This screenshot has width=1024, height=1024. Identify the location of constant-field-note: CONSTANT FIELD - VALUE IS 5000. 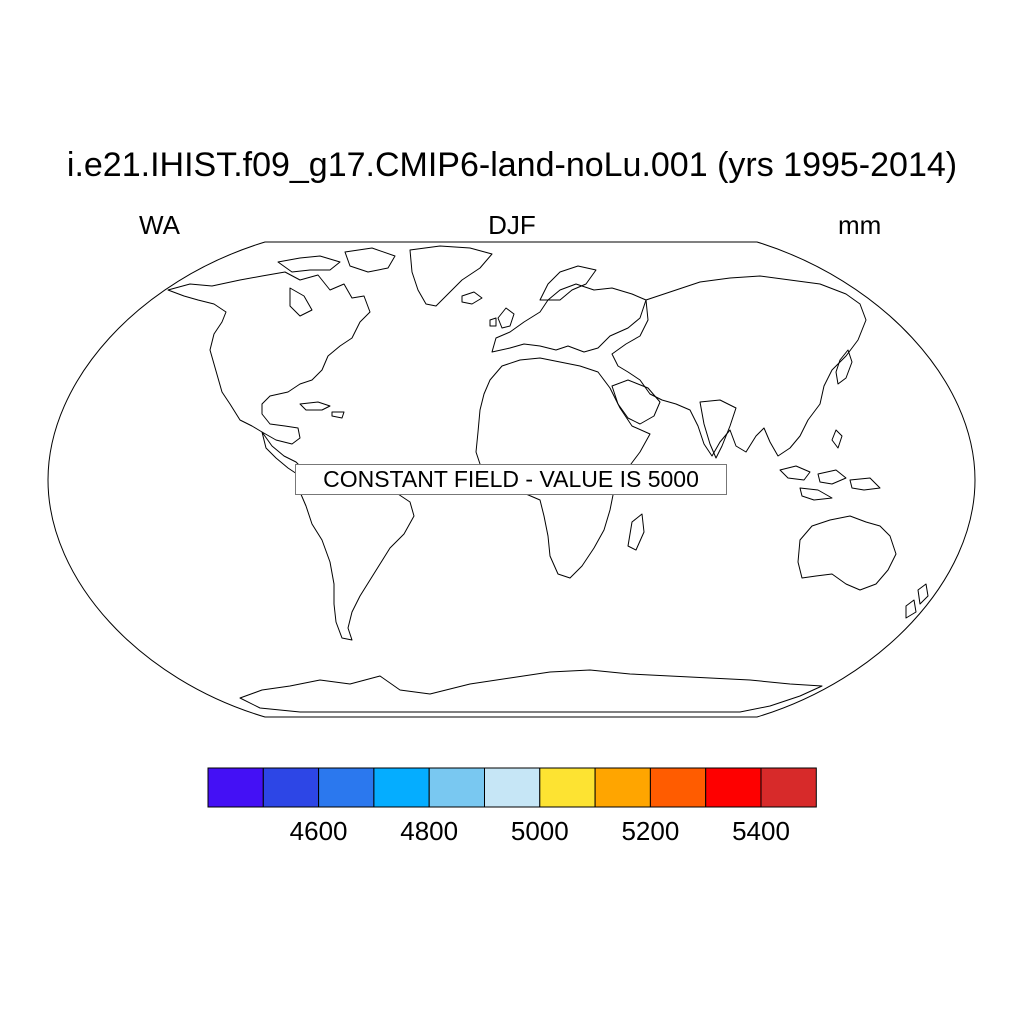
(511, 479).